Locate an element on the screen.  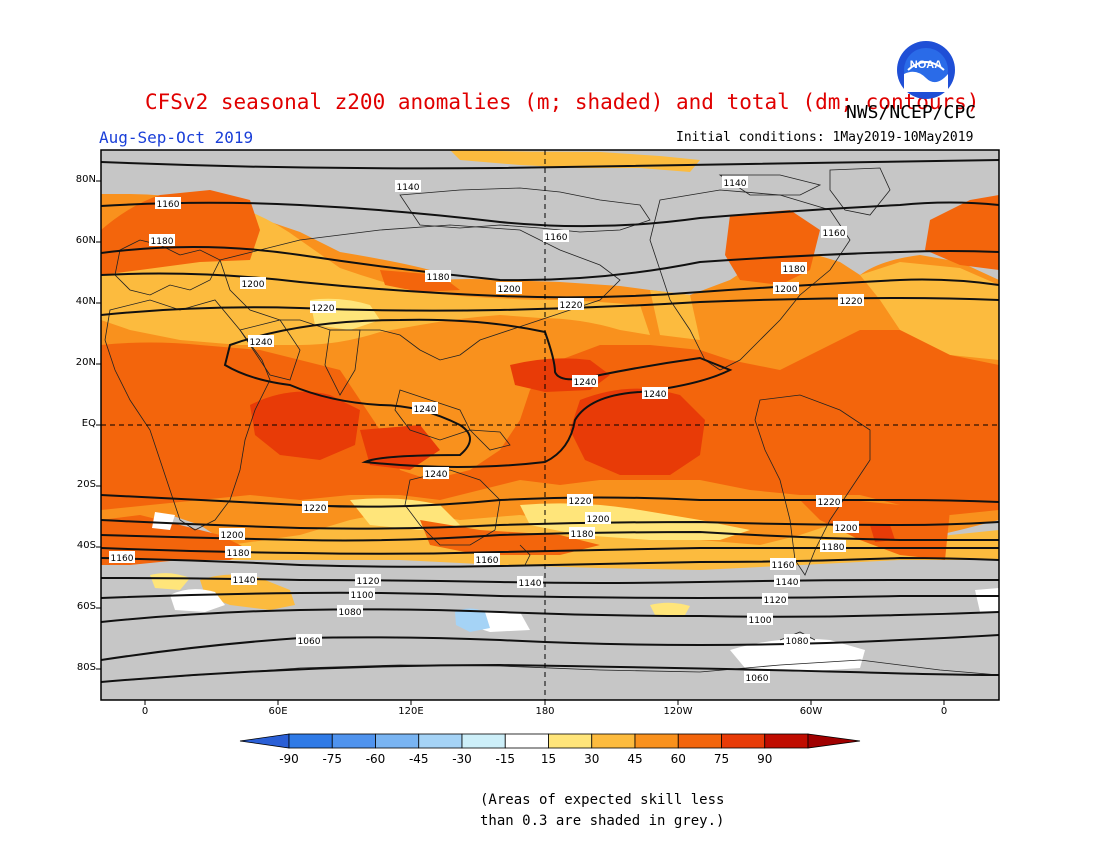
contour-label: 1060 is located at coordinates (309, 640).